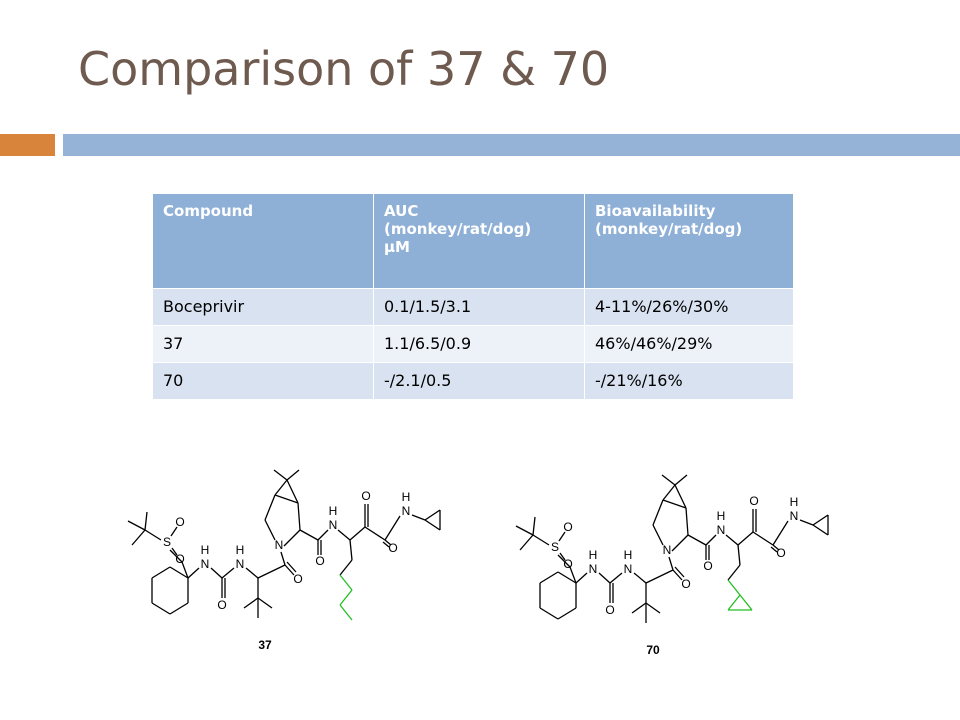 The width and height of the screenshot is (960, 720). I want to click on row: 37 1.1/6.5/0.9 46%/46%/29%, so click(473, 344).